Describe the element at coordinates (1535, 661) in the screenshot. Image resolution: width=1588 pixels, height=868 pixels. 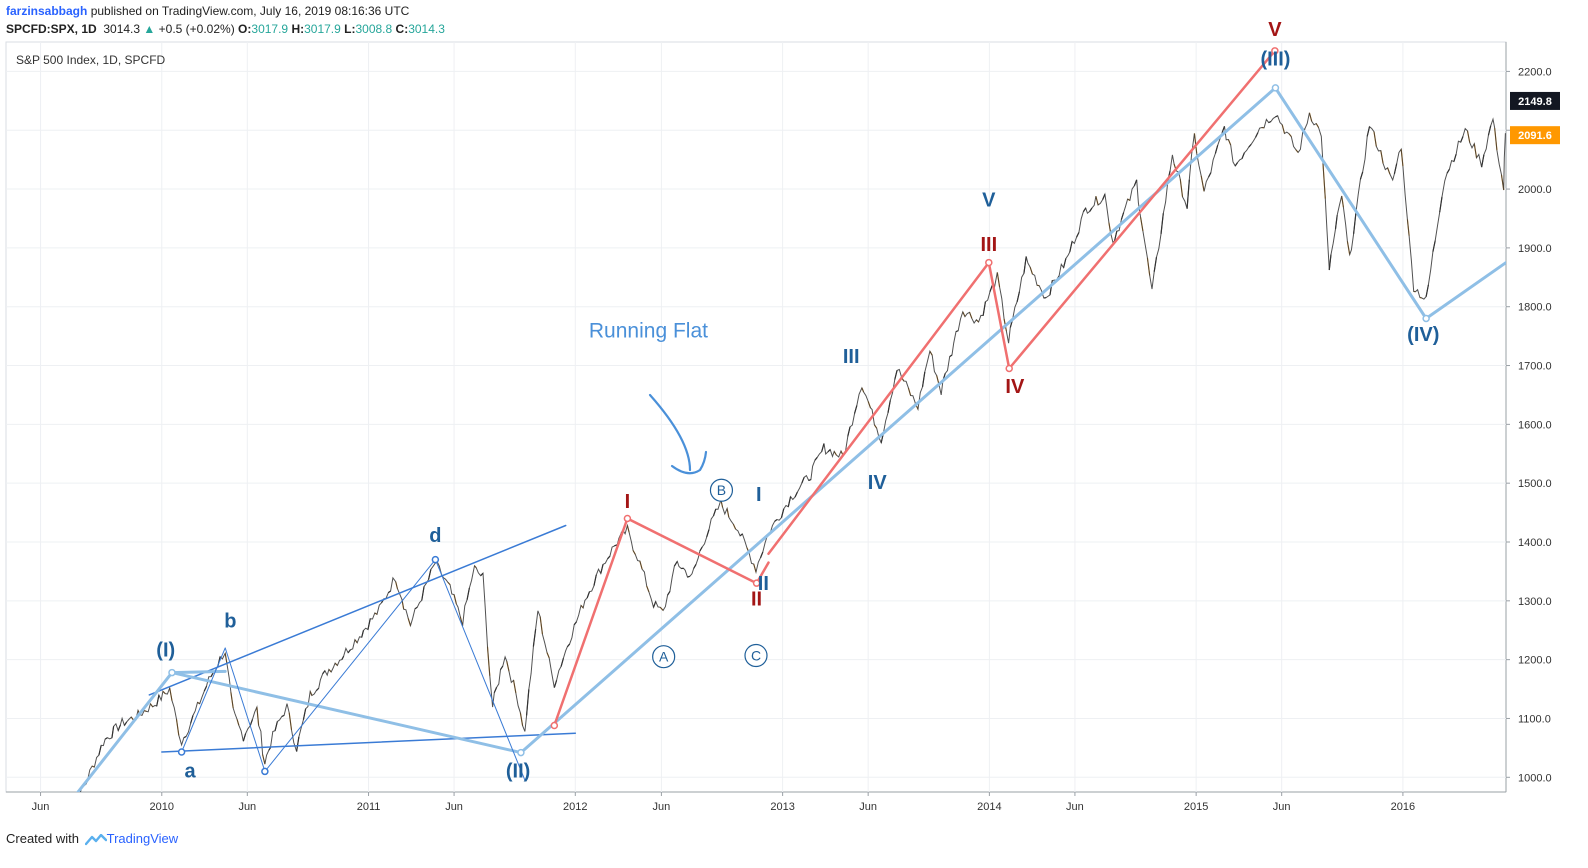
I see `y-tick-label: 1200.0` at that location.